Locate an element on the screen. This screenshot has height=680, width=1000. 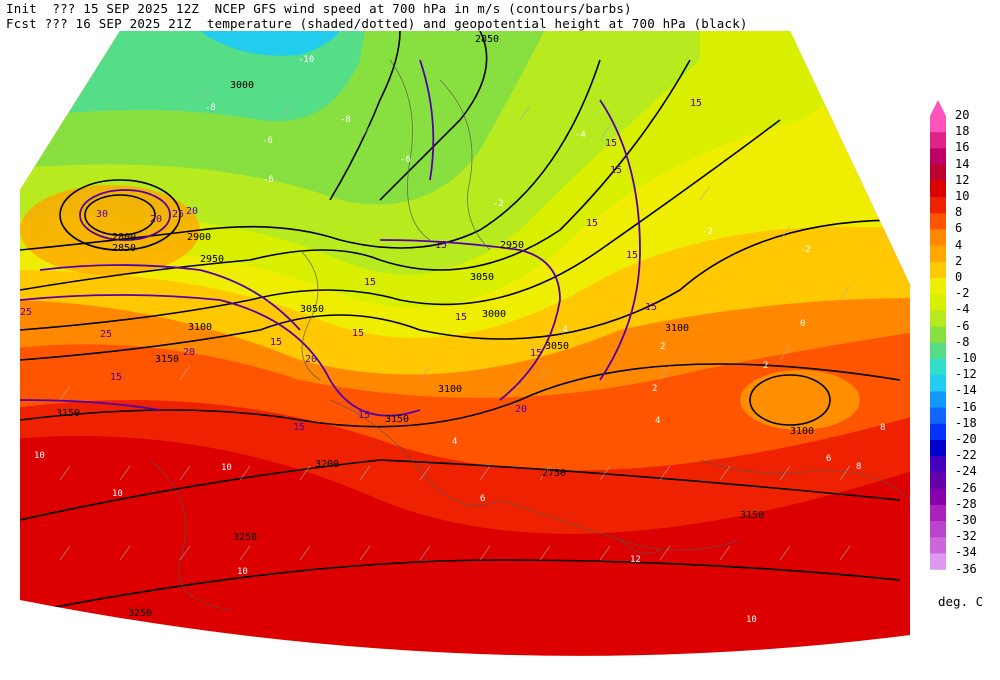
colorbar is located at coordinates (938, 335).